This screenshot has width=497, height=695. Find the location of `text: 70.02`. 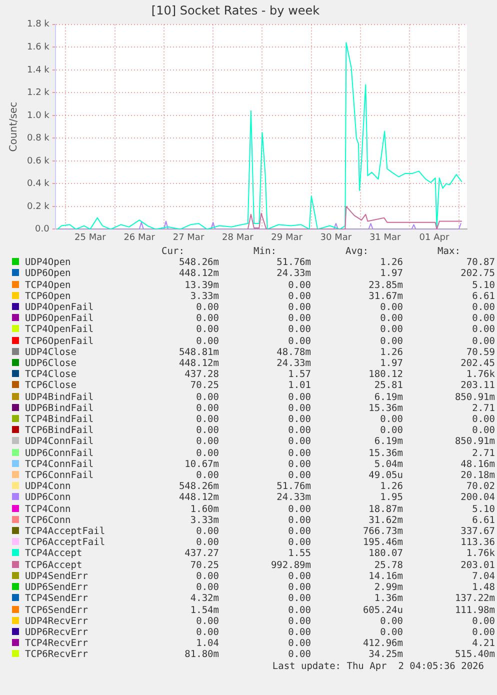

text: 70.02 is located at coordinates (480, 486).